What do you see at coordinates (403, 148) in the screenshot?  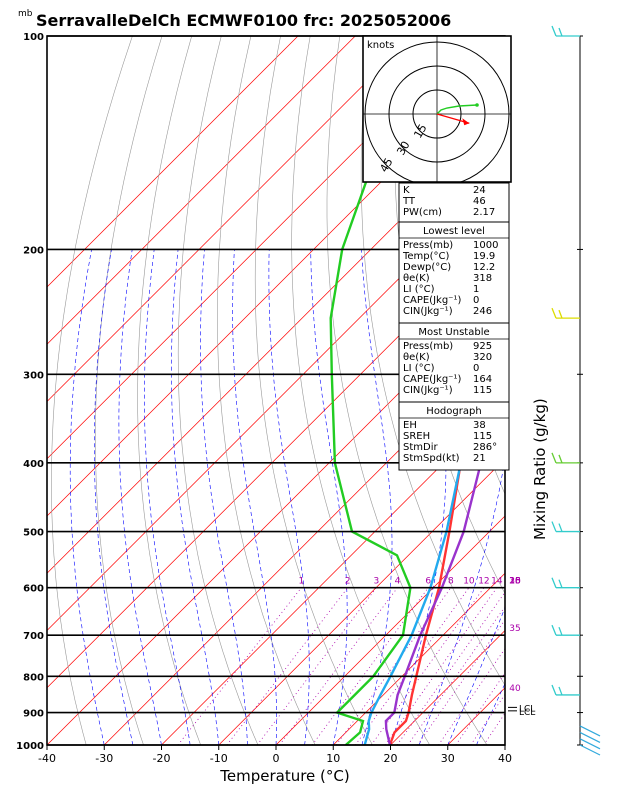 I see `hodograph-ring-label: 30` at bounding box center [403, 148].